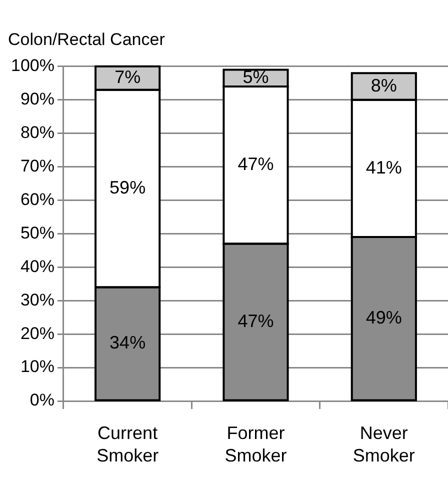 This screenshot has width=448, height=482. What do you see at coordinates (384, 167) in the screenshot?
I see `data-label: 41%` at bounding box center [384, 167].